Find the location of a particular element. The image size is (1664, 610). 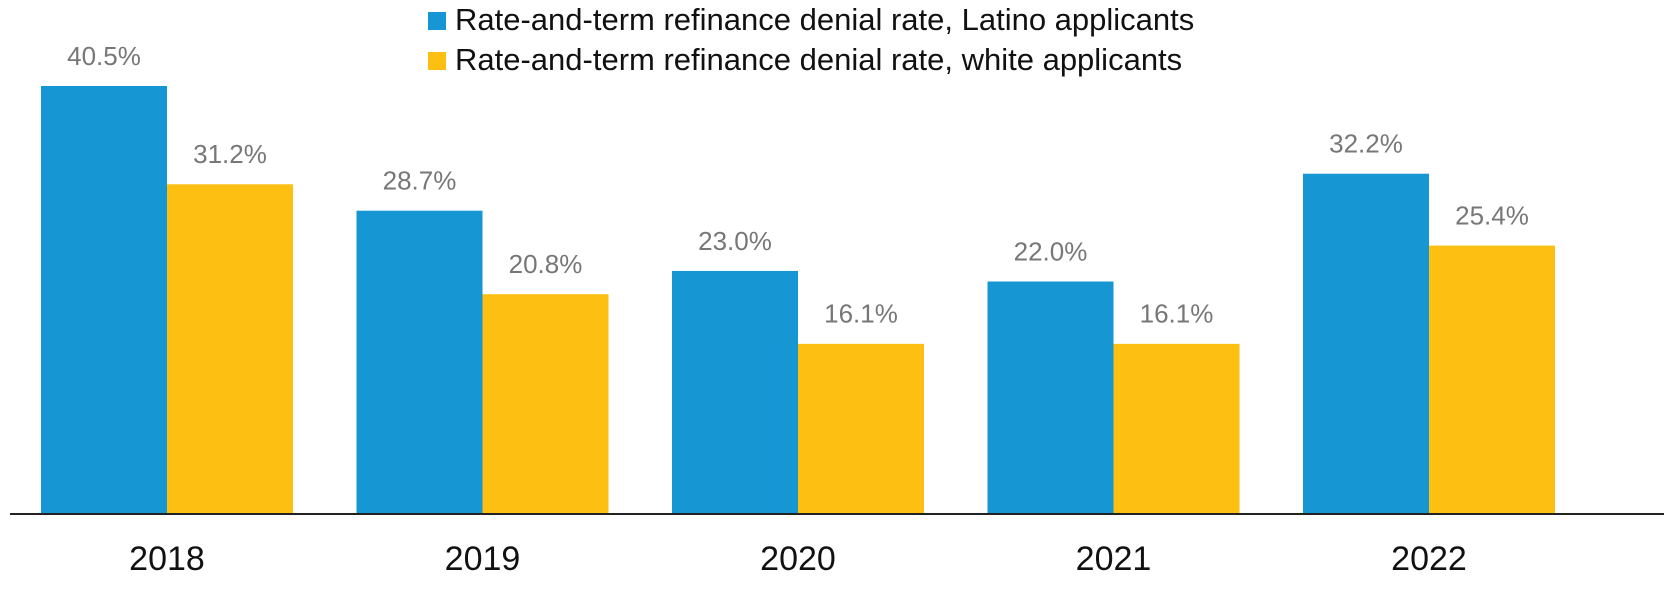

x-tick-label: 2019 is located at coordinates (483, 559).